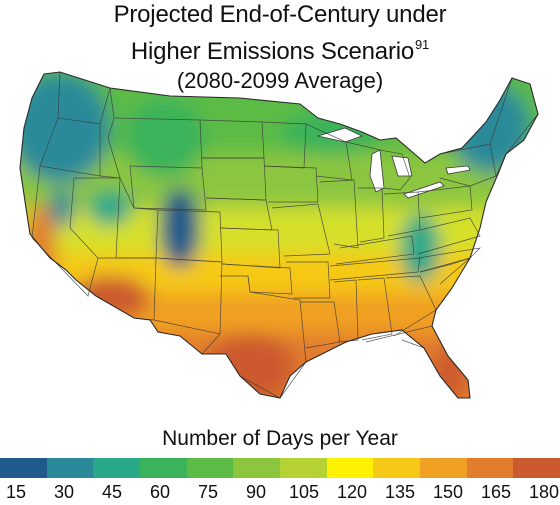  Describe the element at coordinates (402, 166) in the screenshot. I see `lake-huron` at that location.